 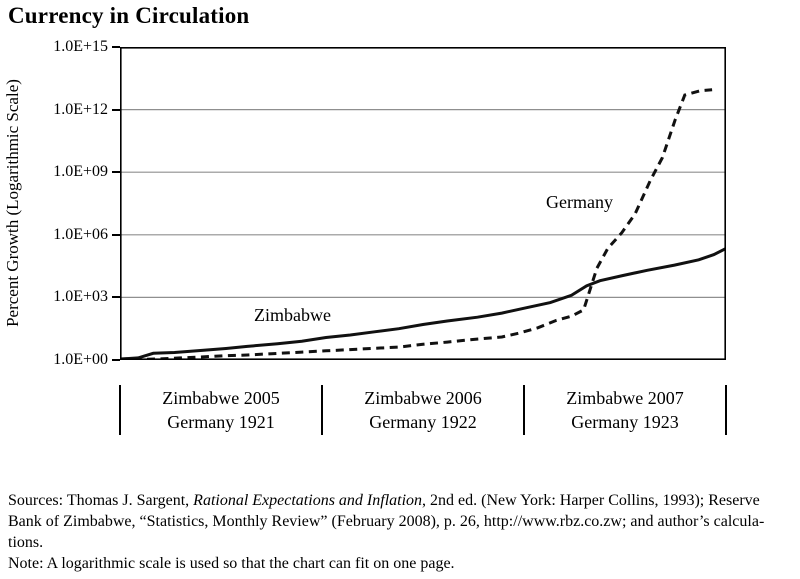 I want to click on x-group-label-line2: Germany 1923, so click(x=625, y=422).